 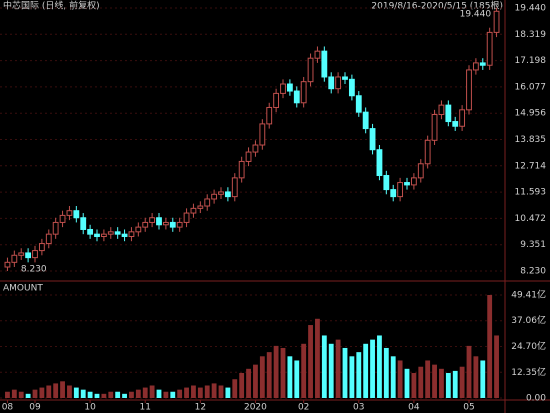 I want to click on x-tick-label: 12, so click(x=200, y=408).